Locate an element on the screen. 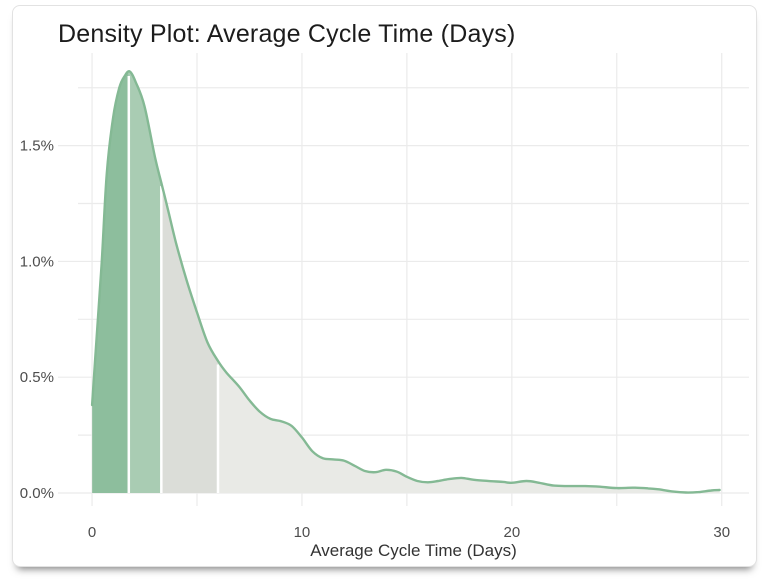 The height and width of the screenshot is (587, 768). band-separators is located at coordinates (173, 284).